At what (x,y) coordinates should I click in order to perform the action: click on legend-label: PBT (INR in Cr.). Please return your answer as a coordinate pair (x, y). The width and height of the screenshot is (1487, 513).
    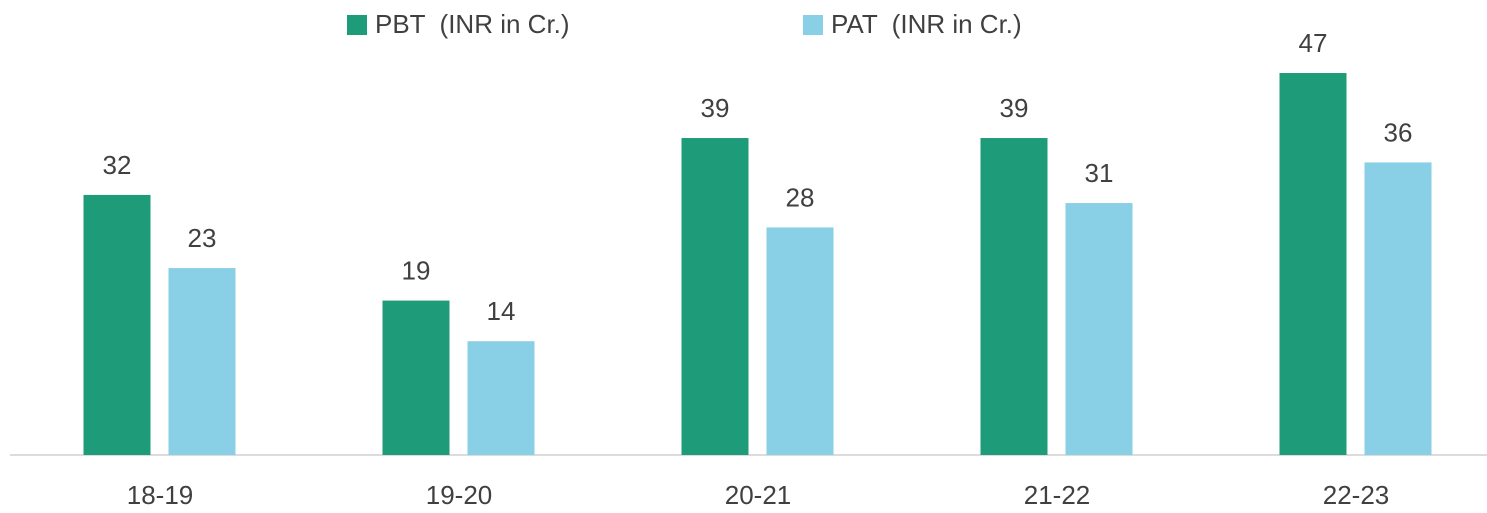
    Looking at the image, I should click on (472, 24).